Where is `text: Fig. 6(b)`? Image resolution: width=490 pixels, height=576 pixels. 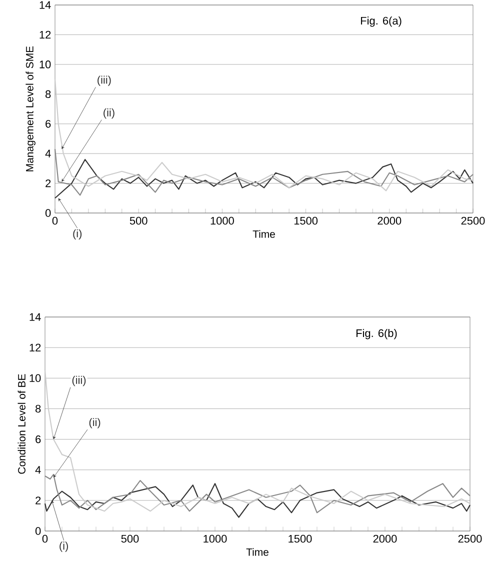
text: Fig. 6(b) is located at coordinates (376, 334).